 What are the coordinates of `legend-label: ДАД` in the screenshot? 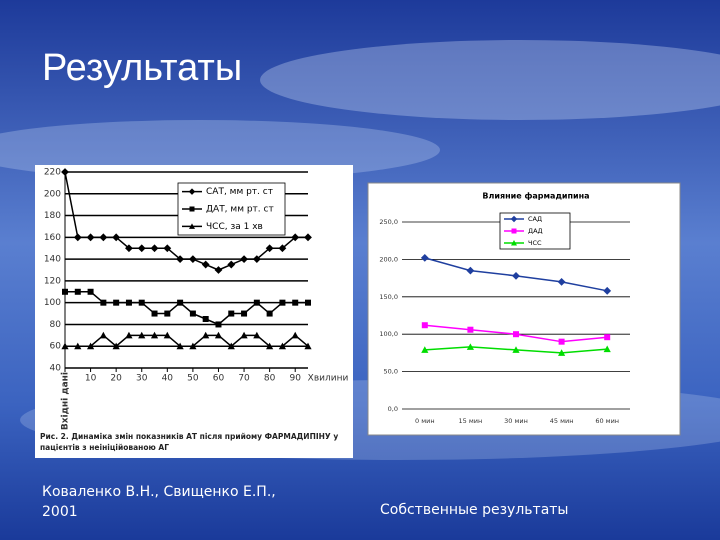 It's located at (535, 231).